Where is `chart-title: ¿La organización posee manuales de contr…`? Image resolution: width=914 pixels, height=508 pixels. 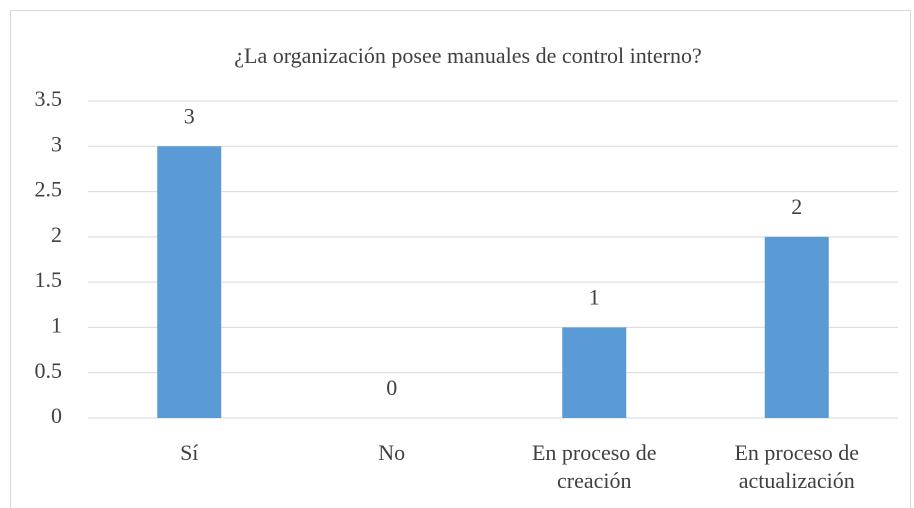 chart-title: ¿La organización posee manuales de contr… is located at coordinates (468, 55).